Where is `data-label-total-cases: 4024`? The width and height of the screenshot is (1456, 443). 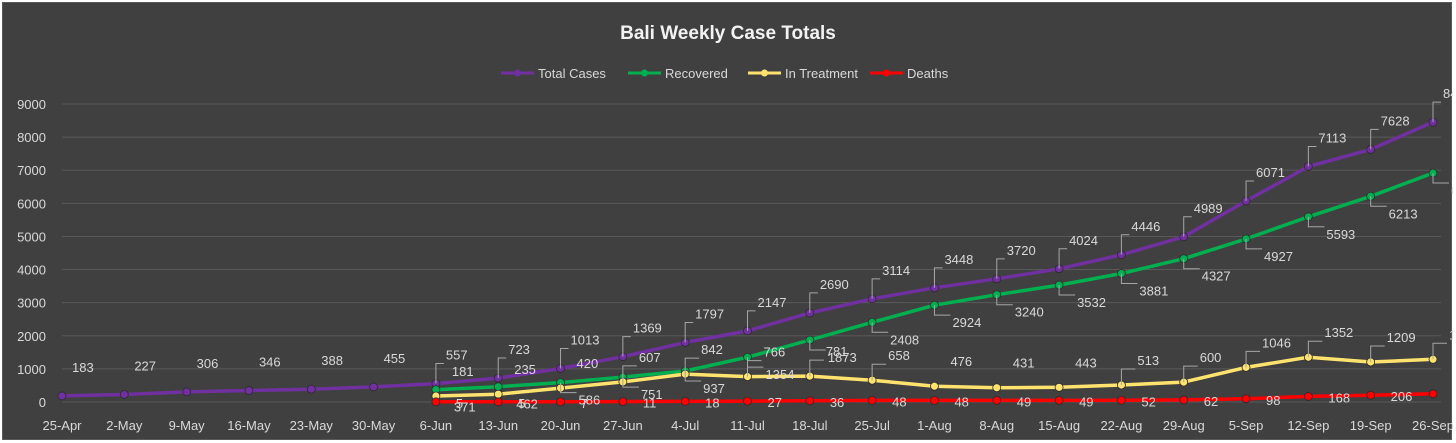
data-label-total-cases: 4024 is located at coordinates (1083, 240).